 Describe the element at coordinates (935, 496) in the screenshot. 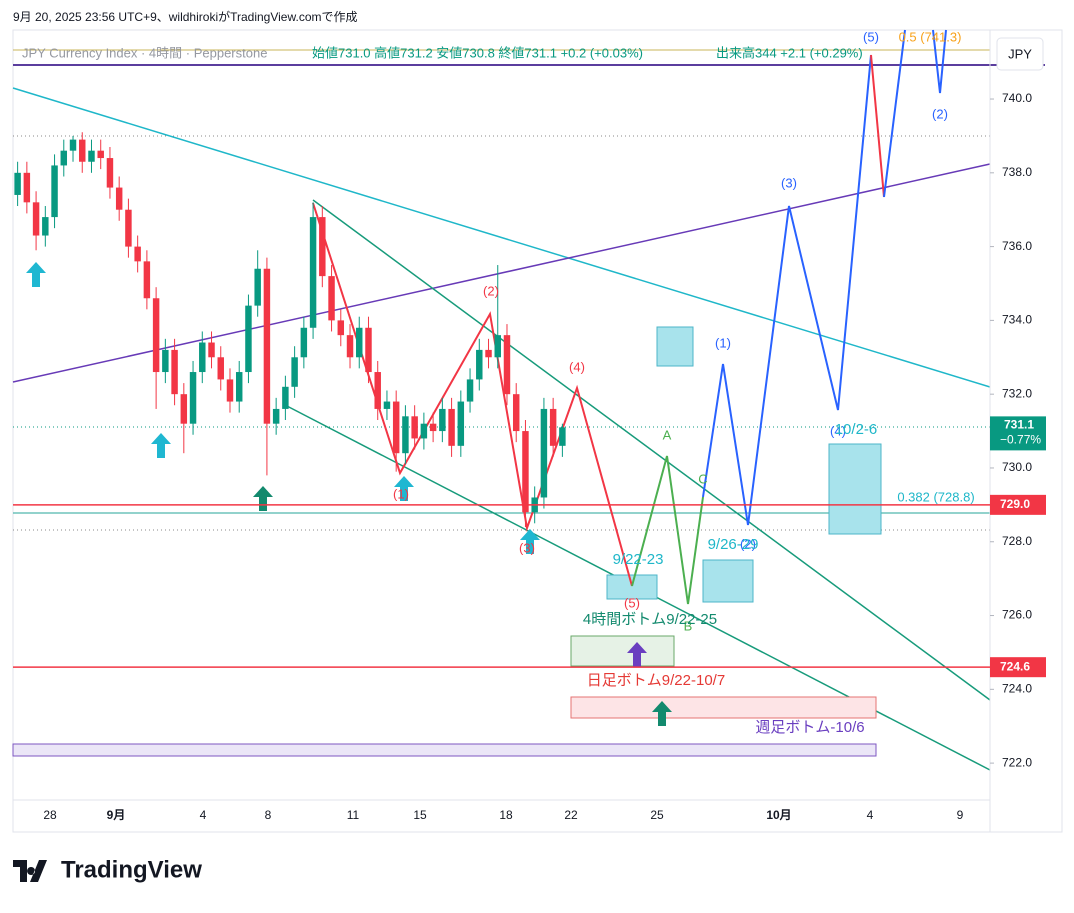

I see `fib-label: 0.382 (728.8)` at that location.